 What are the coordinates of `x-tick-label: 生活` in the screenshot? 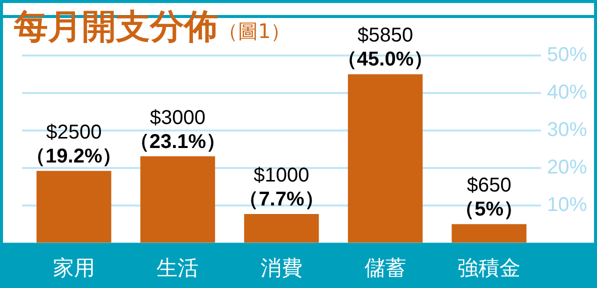 It's located at (177, 268).